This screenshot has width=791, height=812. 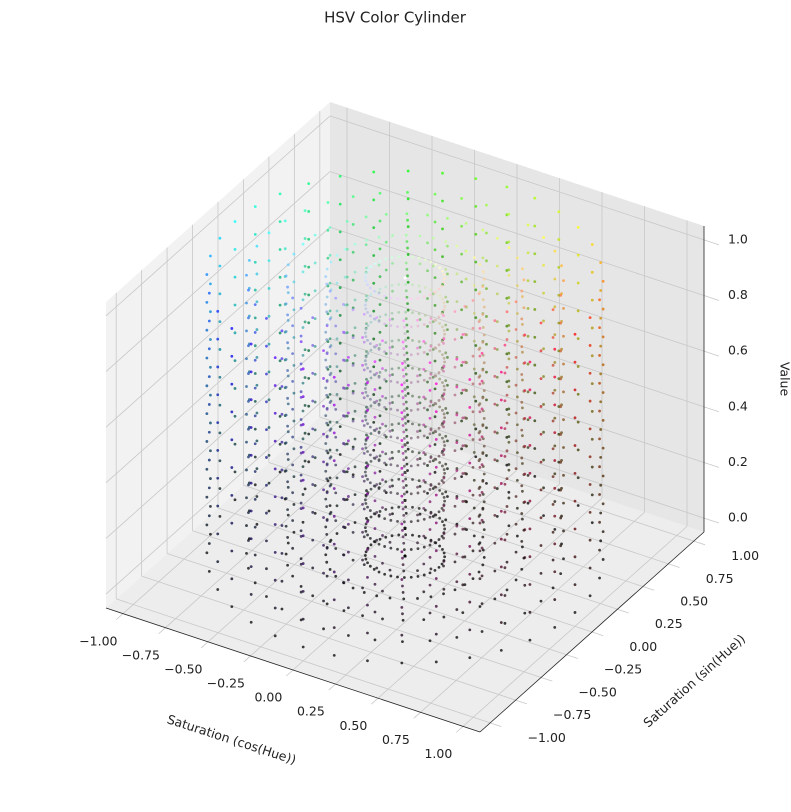 I want to click on x-tick-label: −1.00, so click(x=98, y=640).